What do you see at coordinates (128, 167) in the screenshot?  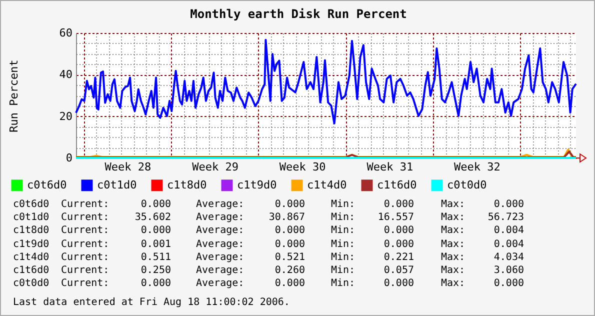 I see `x-tick-label: Week 28` at bounding box center [128, 167].